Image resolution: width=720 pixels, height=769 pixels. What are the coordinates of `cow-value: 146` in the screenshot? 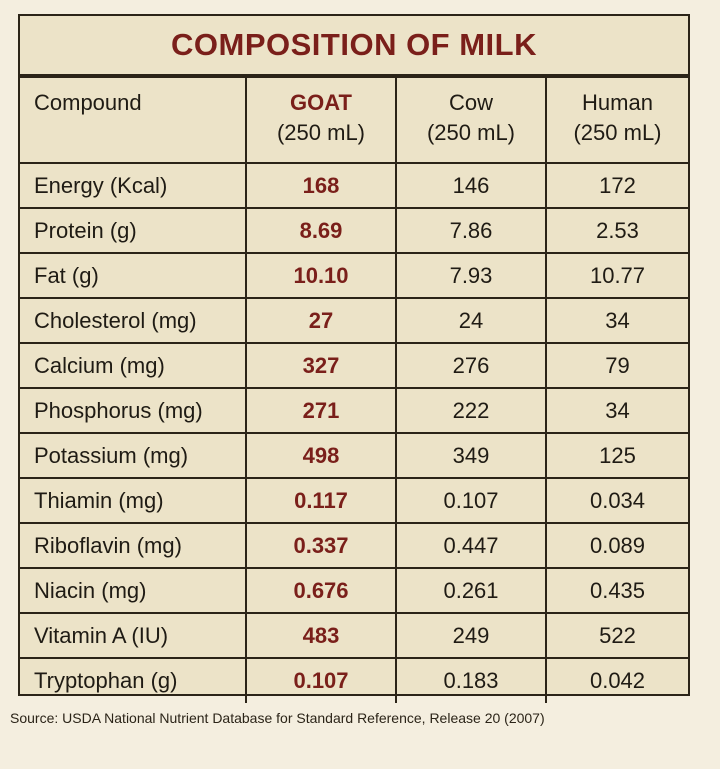 It's located at (471, 185).